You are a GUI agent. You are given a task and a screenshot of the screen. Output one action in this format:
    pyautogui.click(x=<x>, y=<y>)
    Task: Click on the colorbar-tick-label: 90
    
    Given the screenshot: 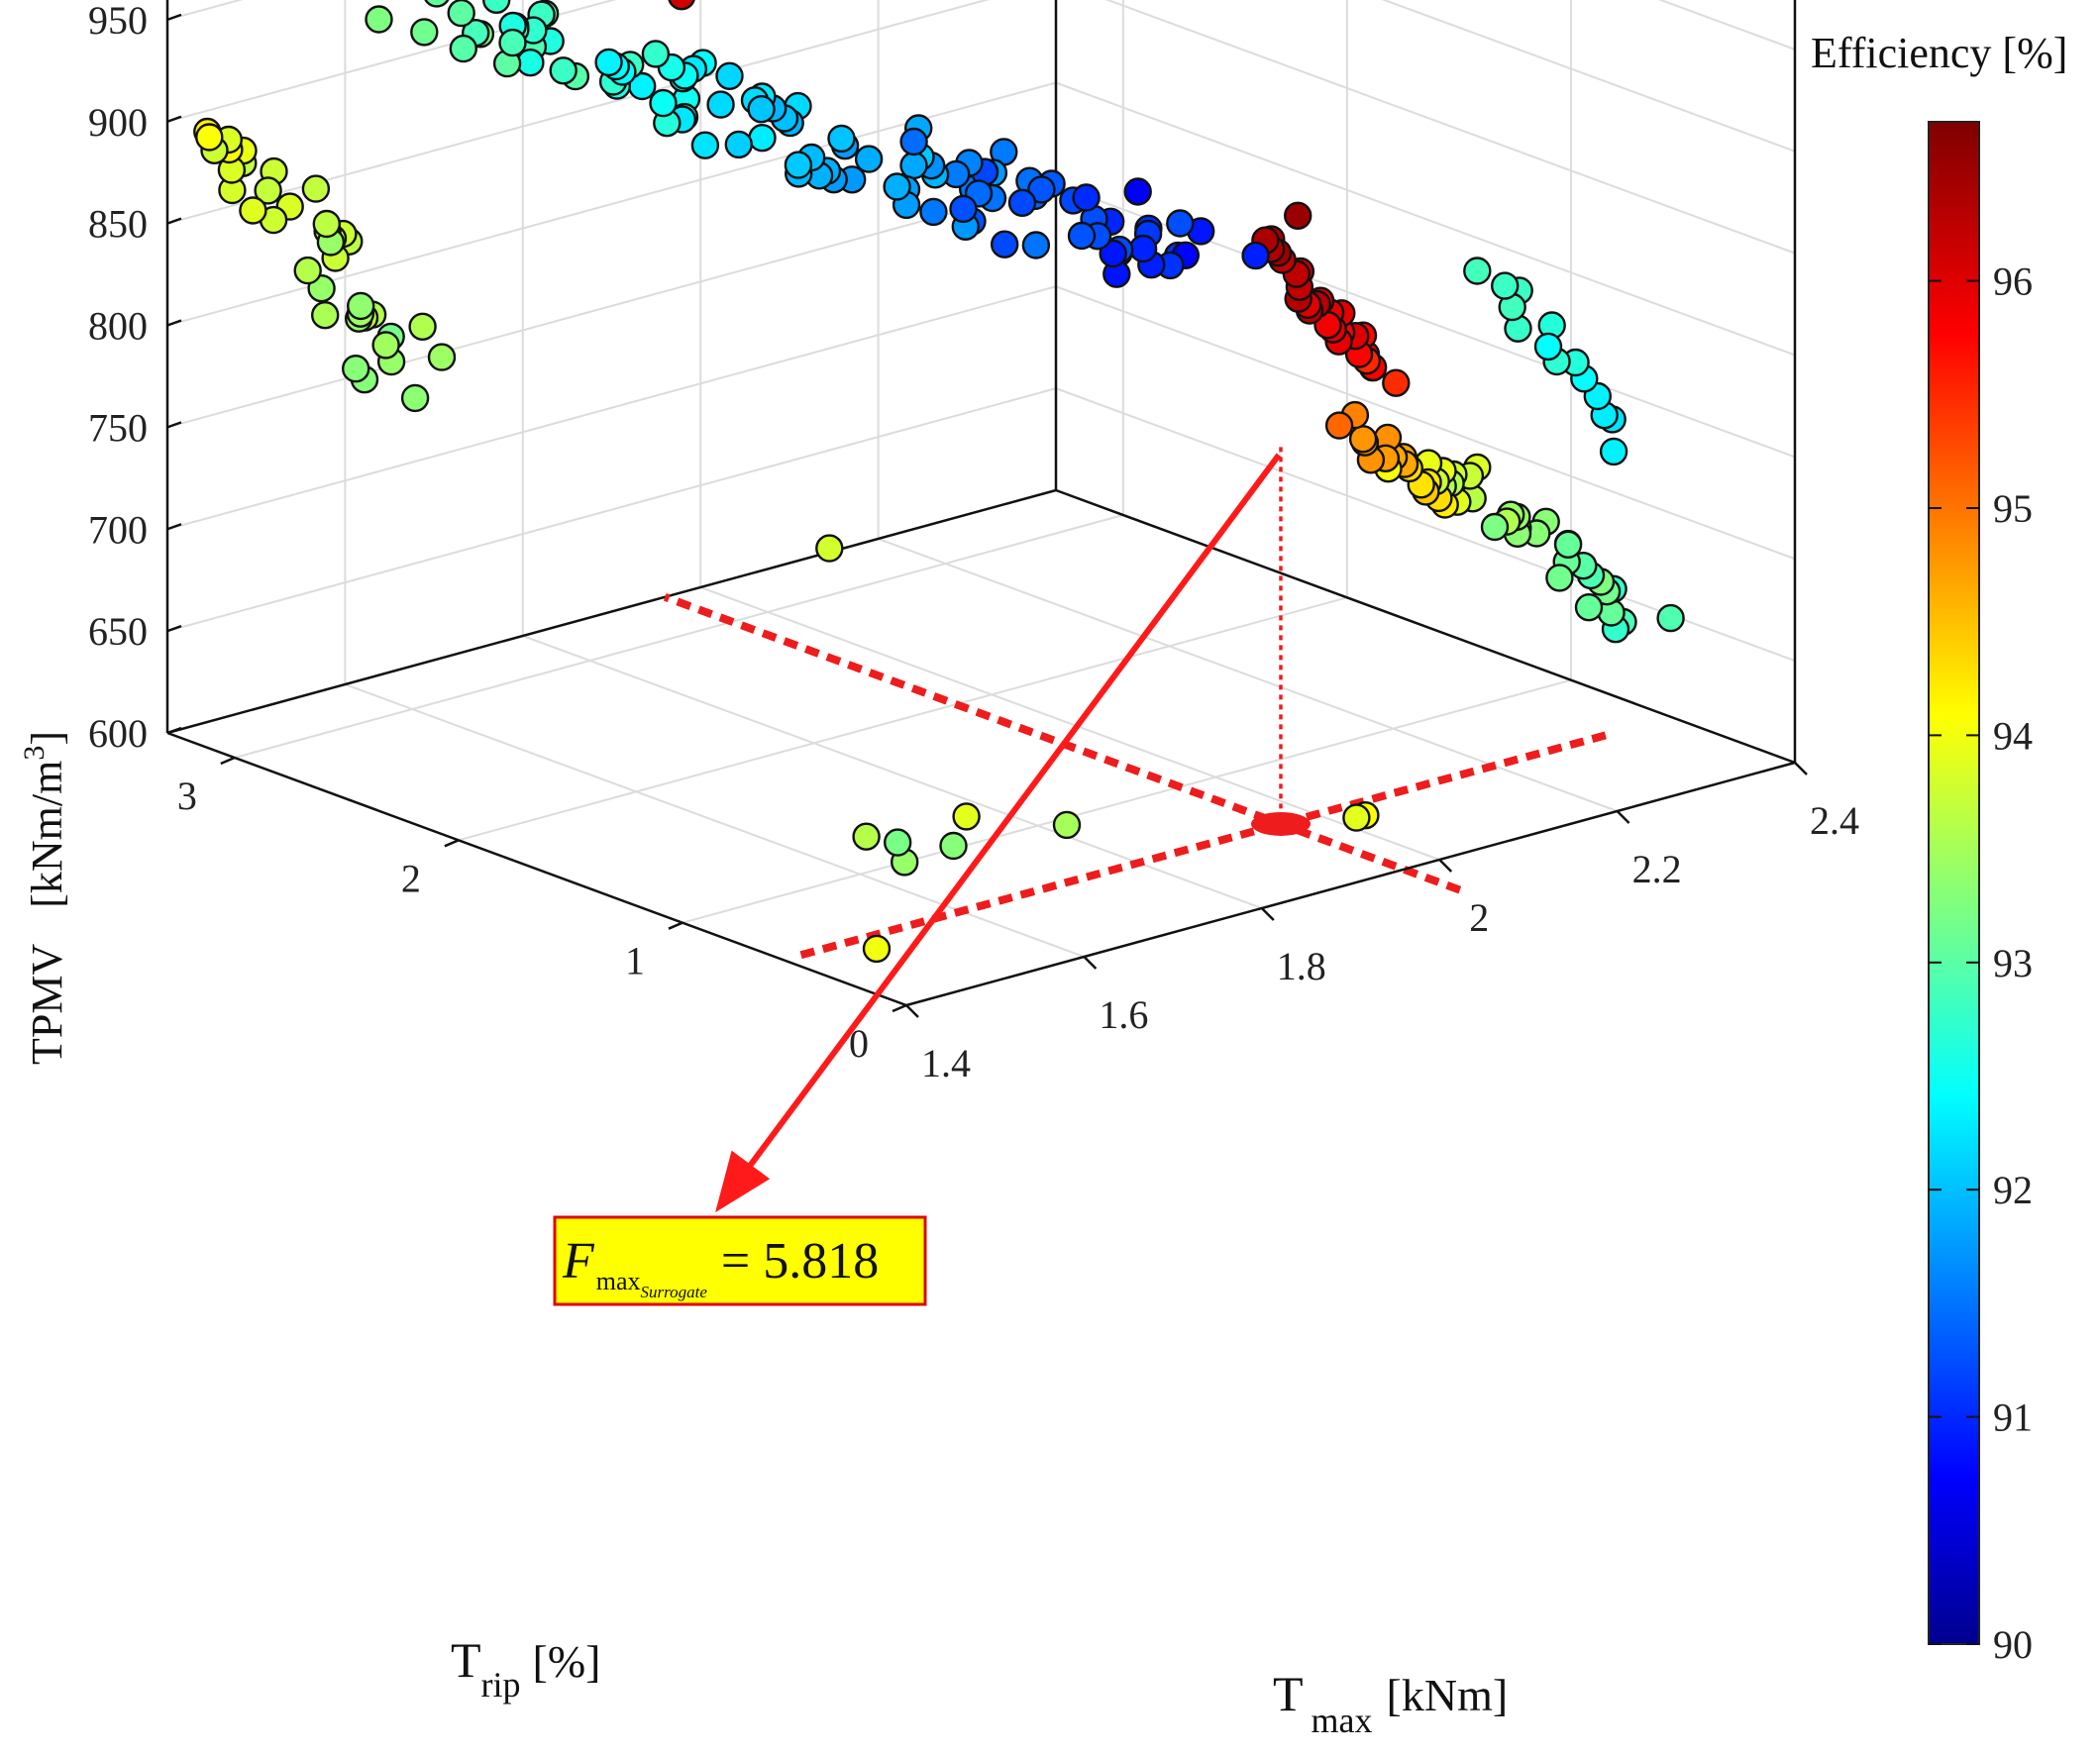 What is the action you would take?
    pyautogui.click(x=2013, y=1644)
    